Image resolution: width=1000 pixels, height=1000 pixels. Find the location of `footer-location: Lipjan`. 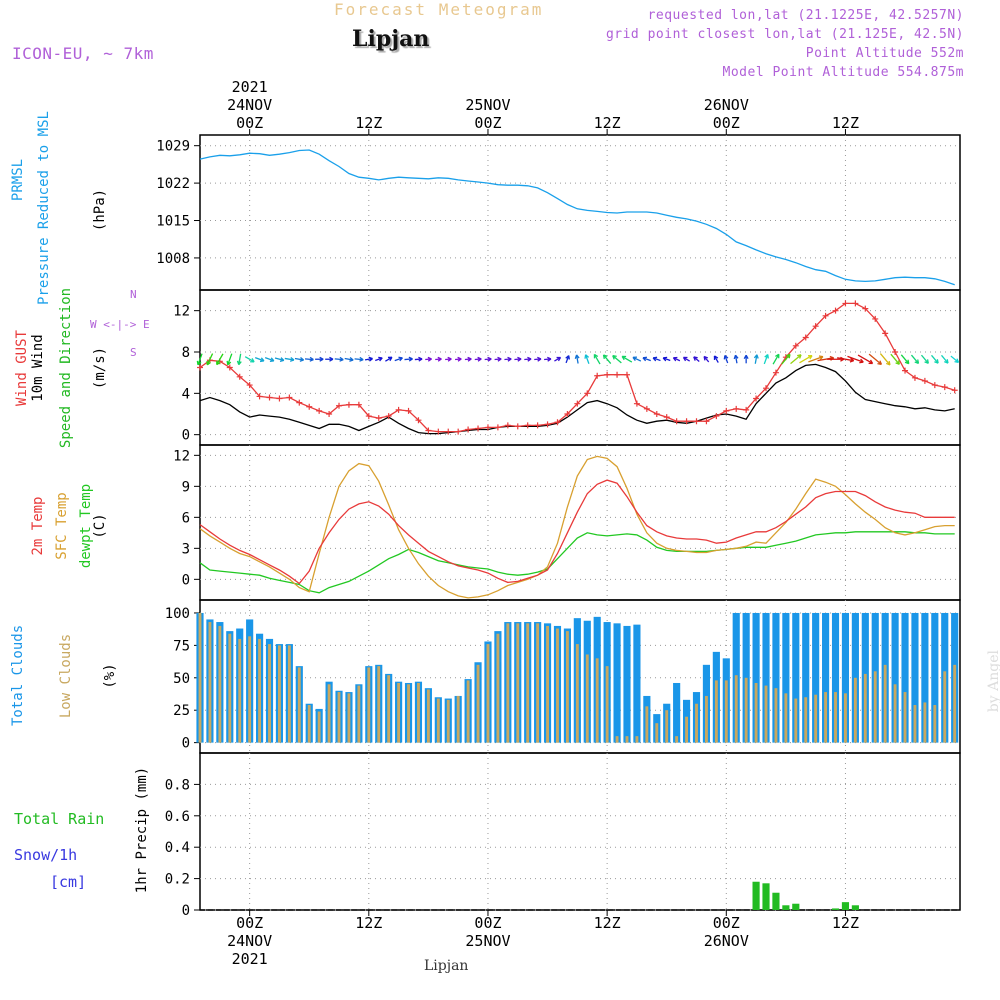

footer-location: Lipjan is located at coordinates (446, 966).